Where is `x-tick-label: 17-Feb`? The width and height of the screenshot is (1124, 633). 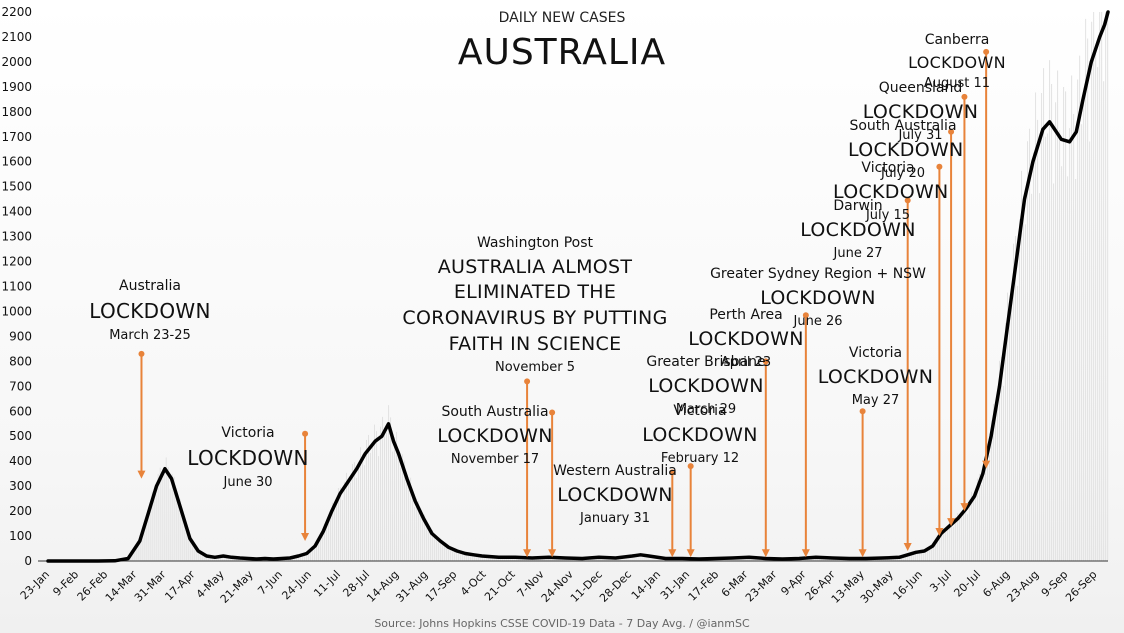
x-tick-label: 17-Feb is located at coordinates (704, 586).